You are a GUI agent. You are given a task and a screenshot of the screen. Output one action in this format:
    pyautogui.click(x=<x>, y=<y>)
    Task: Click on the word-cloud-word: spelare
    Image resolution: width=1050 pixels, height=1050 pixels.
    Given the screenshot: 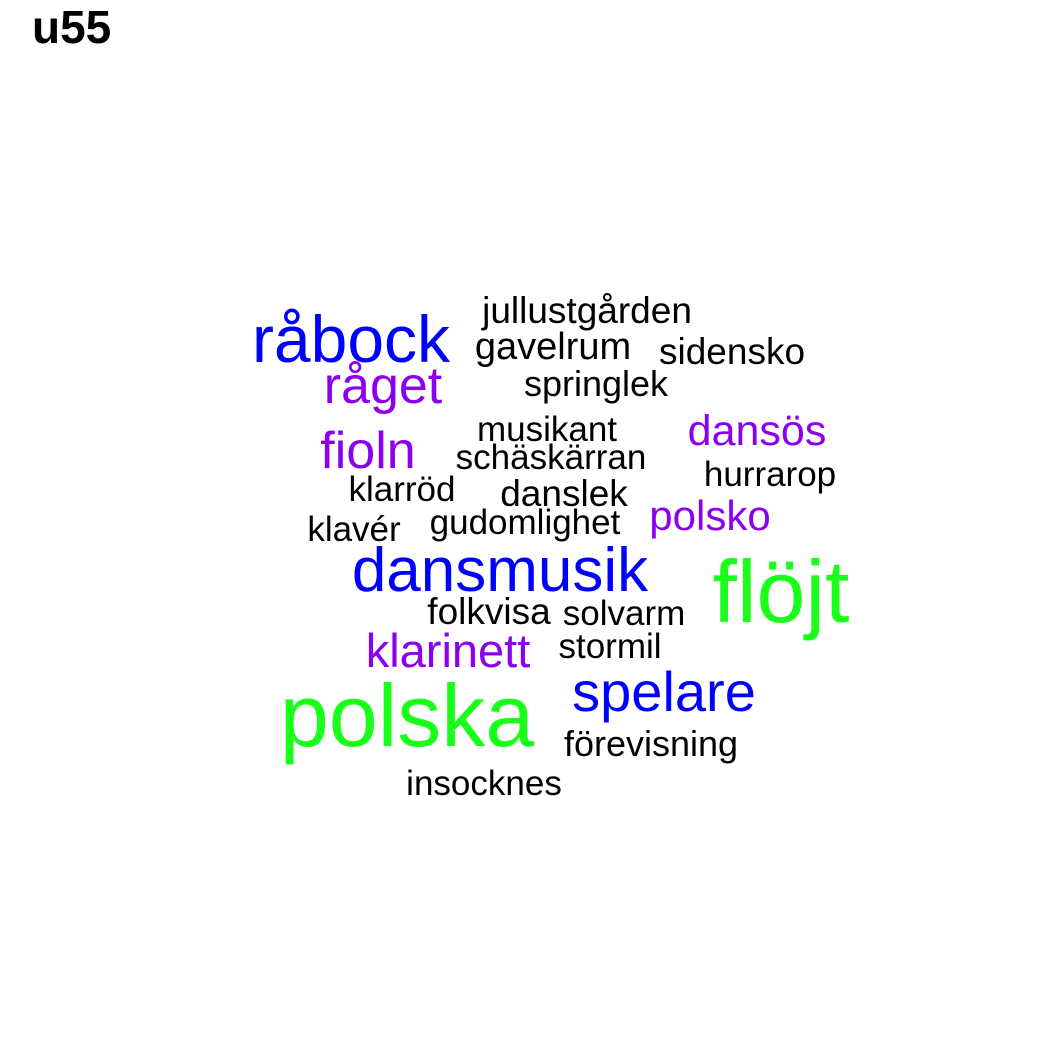 What is the action you would take?
    pyautogui.click(x=664, y=691)
    